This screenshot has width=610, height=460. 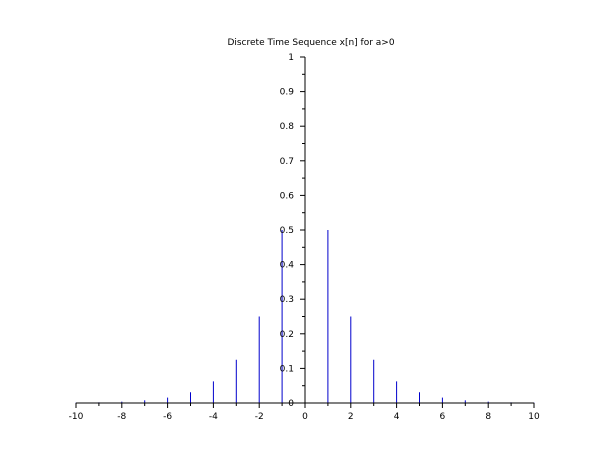 I want to click on y-tick-label: 0.1, so click(x=287, y=369).